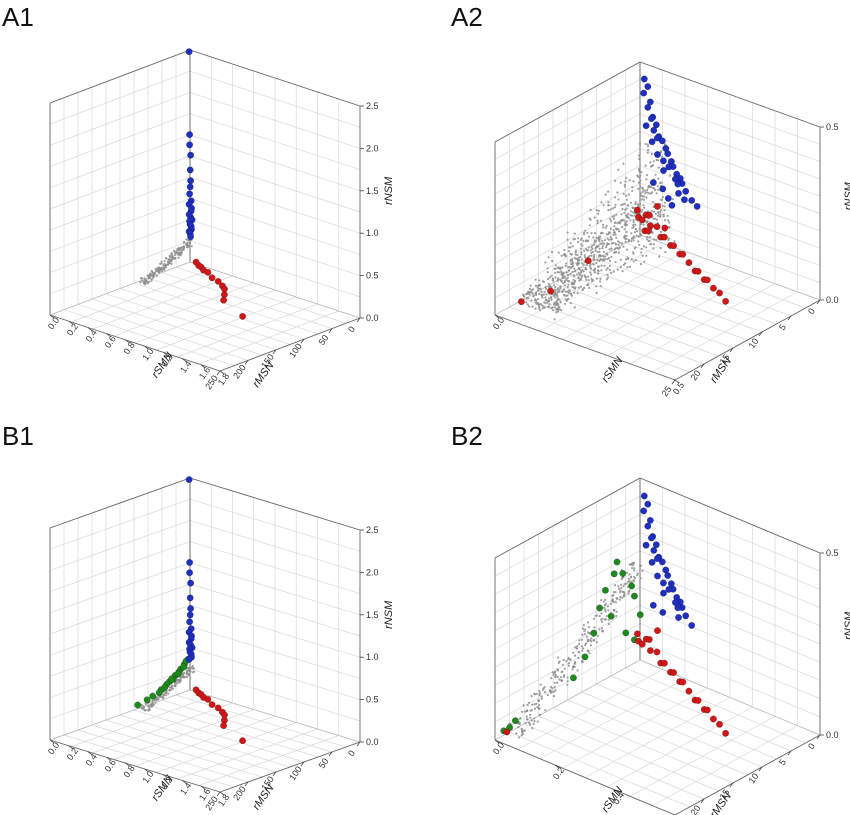 Image resolution: width=850 pixels, height=815 pixels. I want to click on panel-label-b1: B1, so click(18, 436).